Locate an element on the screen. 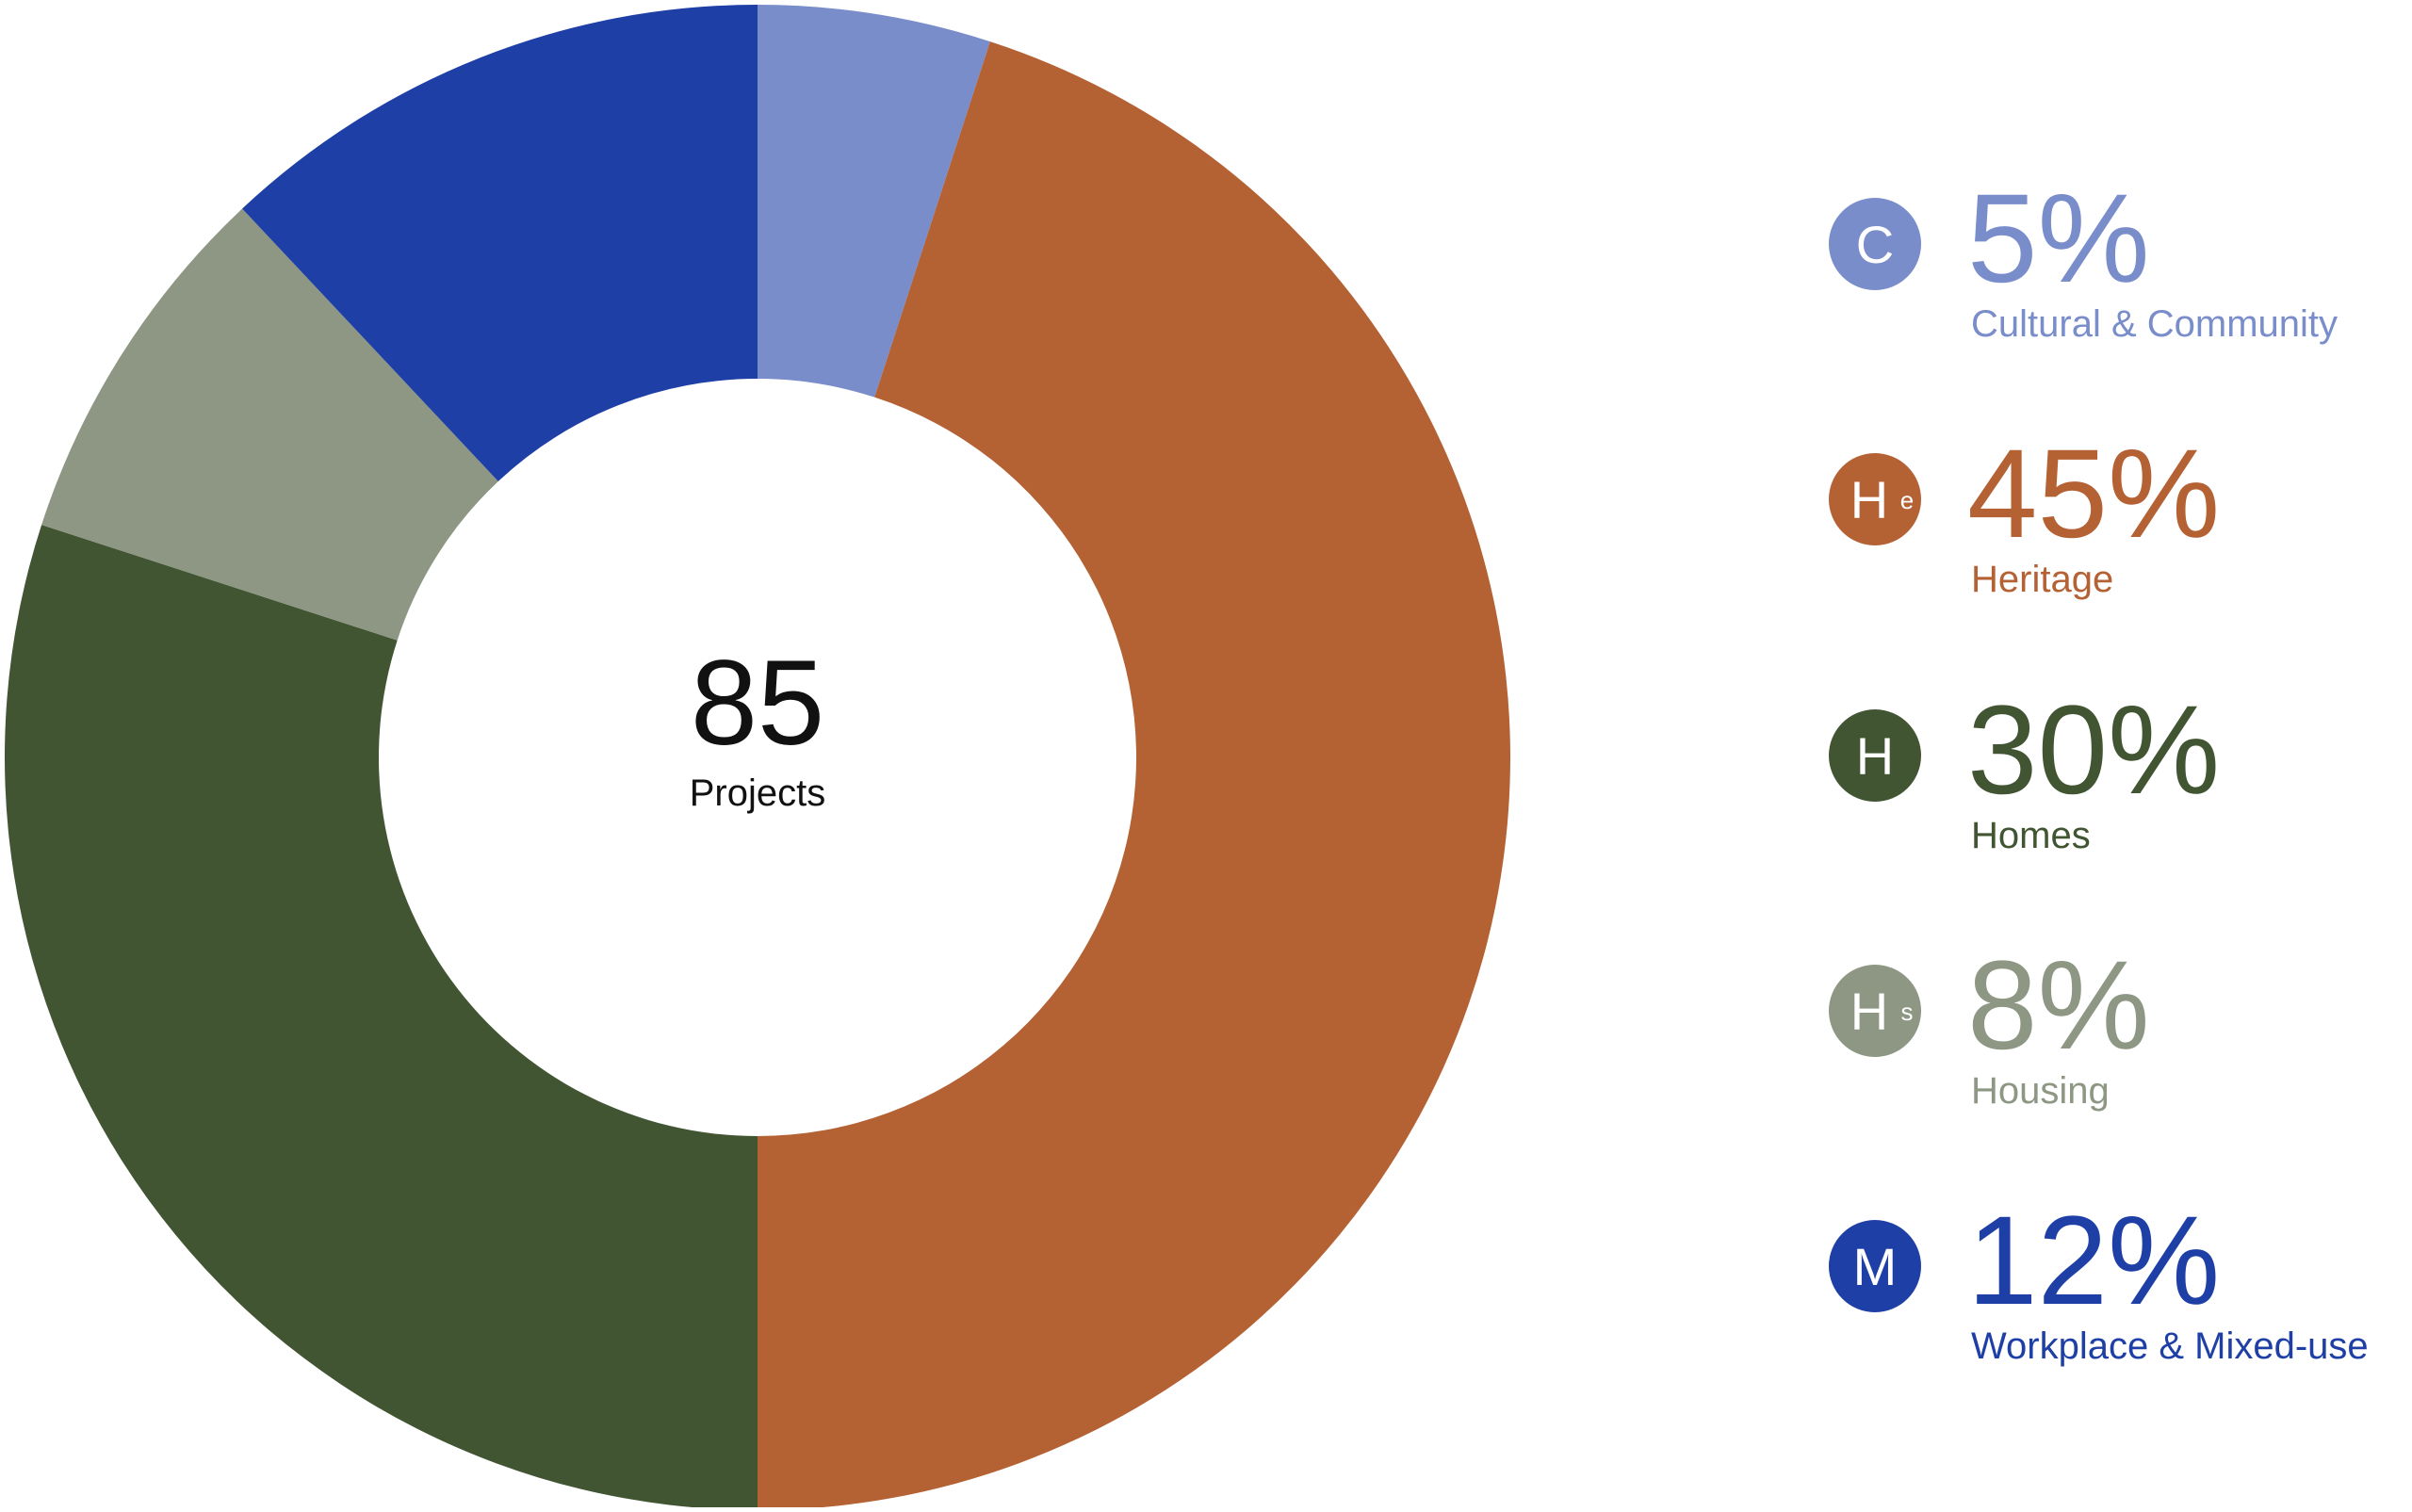 The width and height of the screenshot is (2412, 1512). badge-letter: M is located at coordinates (1875, 1266).